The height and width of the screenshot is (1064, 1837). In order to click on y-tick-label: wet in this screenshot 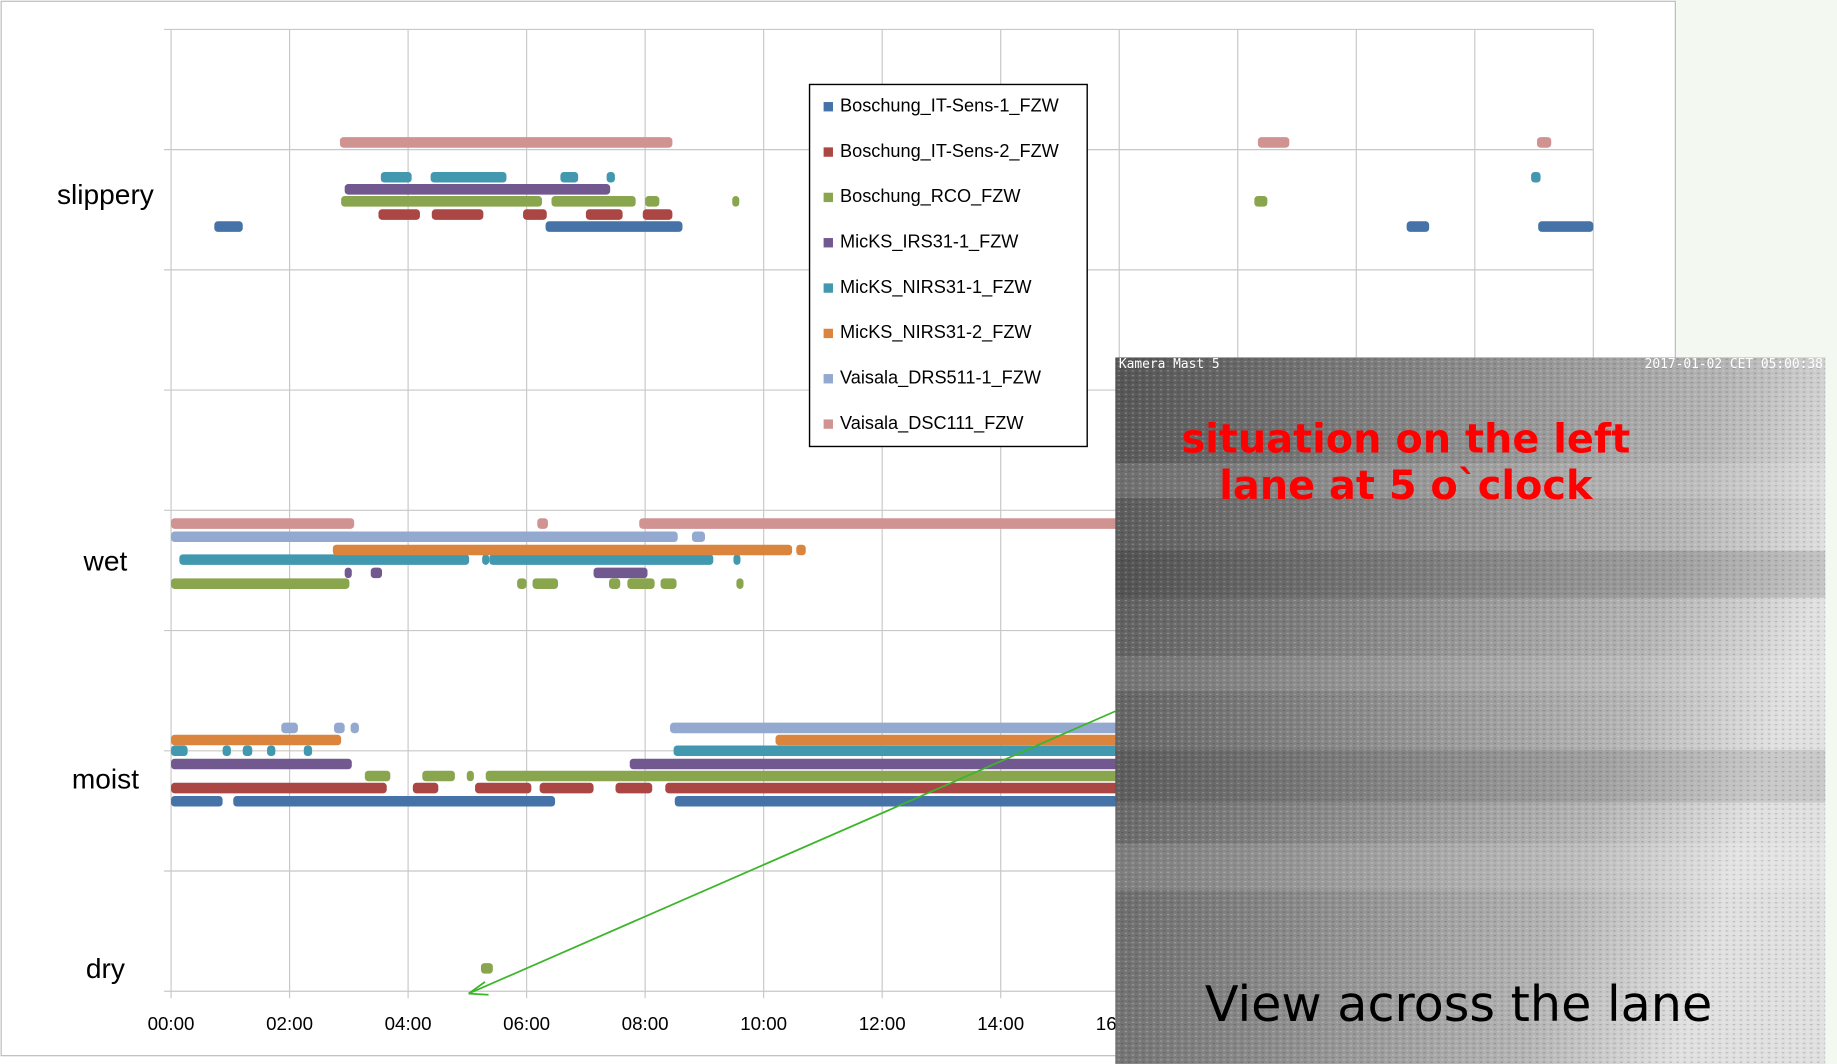, I will do `click(105, 561)`.